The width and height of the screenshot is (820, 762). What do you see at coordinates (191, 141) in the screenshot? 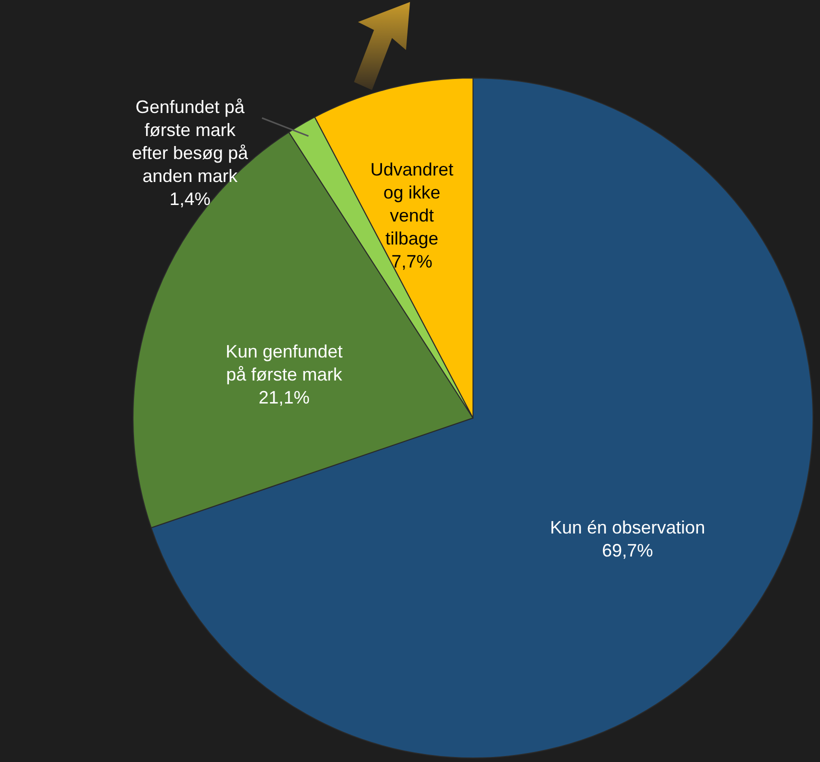
I see `slice-label: Genfundet på første mark efter besøg på anden mark` at bounding box center [191, 141].